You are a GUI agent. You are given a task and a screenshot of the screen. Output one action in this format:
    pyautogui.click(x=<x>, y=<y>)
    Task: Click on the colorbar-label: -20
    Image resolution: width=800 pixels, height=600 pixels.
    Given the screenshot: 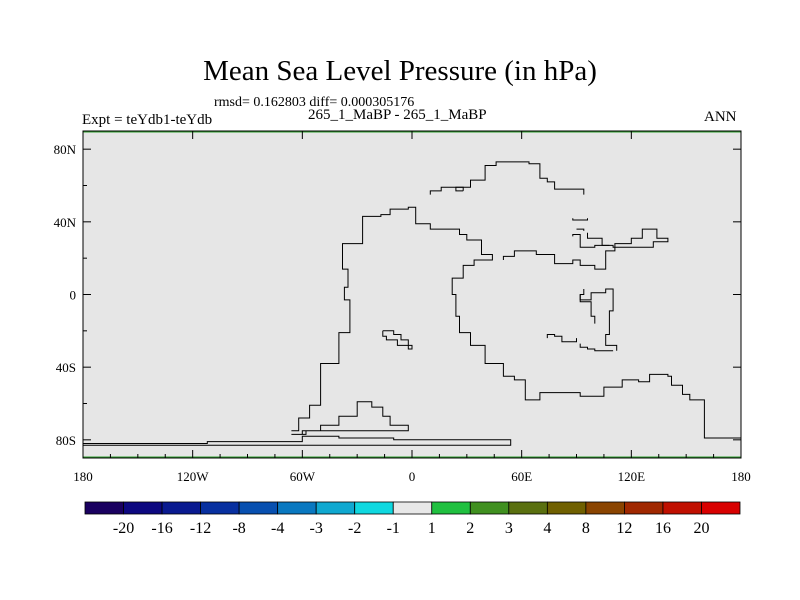 What is the action you would take?
    pyautogui.click(x=123, y=528)
    